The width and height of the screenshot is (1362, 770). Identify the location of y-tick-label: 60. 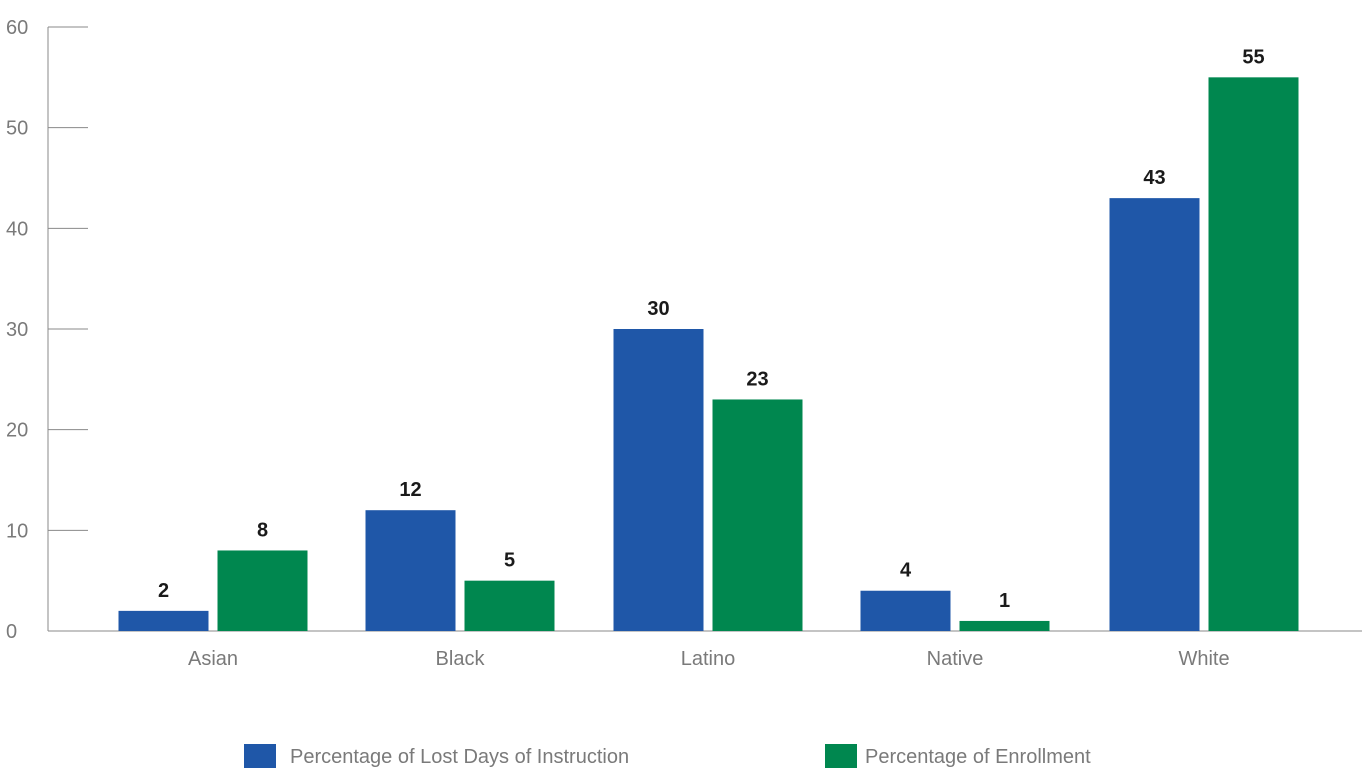
(17, 28).